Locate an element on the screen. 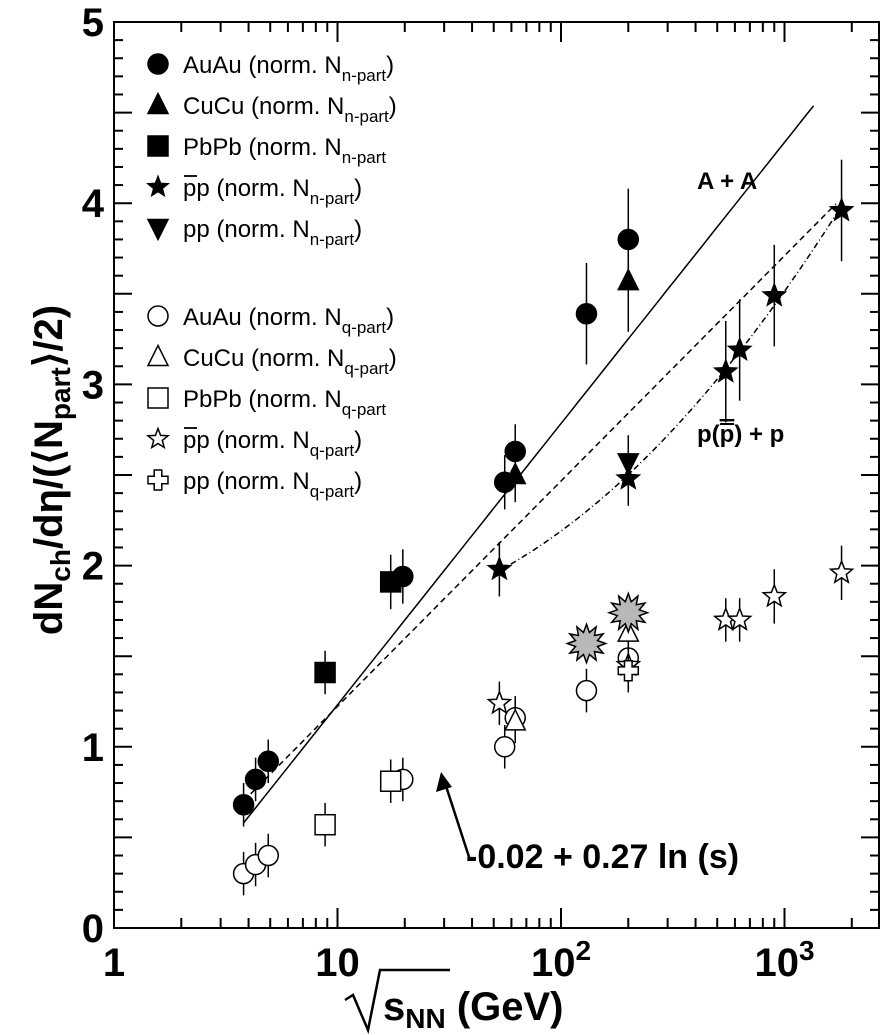  aa-fit-label: A + A is located at coordinates (727, 181).